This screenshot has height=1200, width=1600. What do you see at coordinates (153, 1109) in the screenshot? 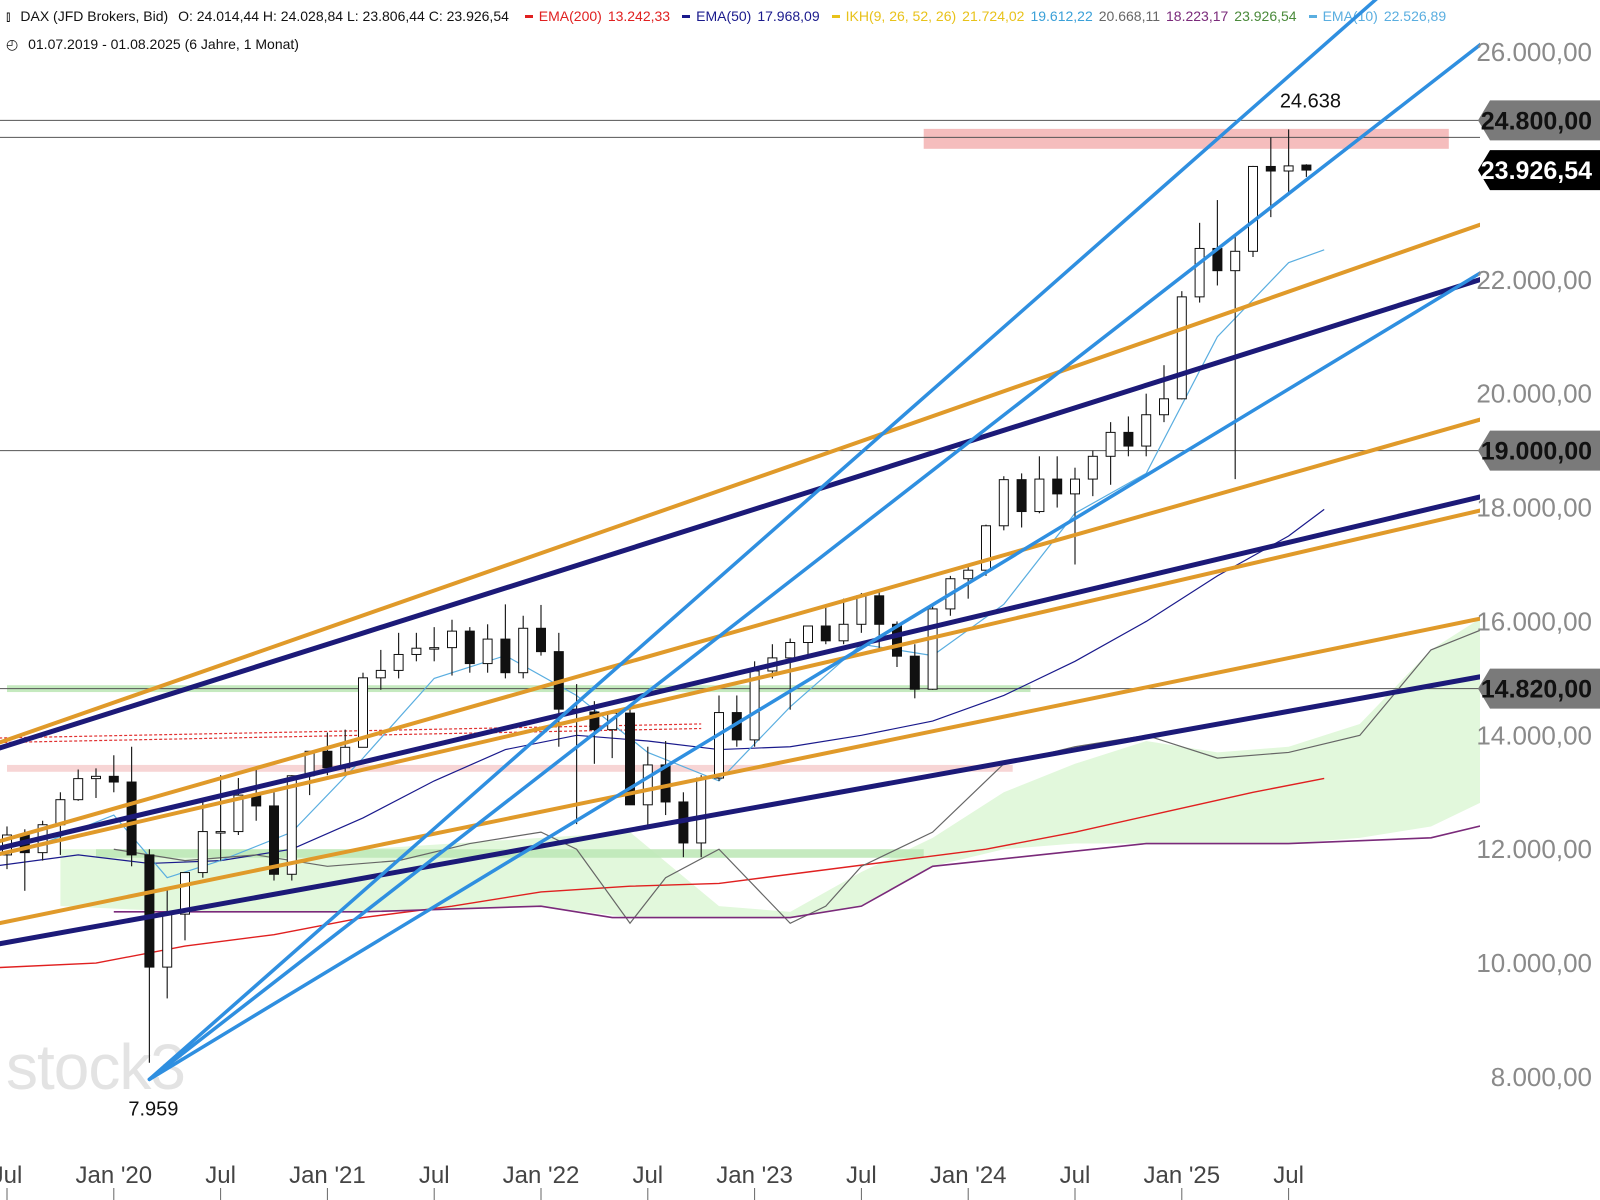
I see `price-annotation: 7.959` at bounding box center [153, 1109].